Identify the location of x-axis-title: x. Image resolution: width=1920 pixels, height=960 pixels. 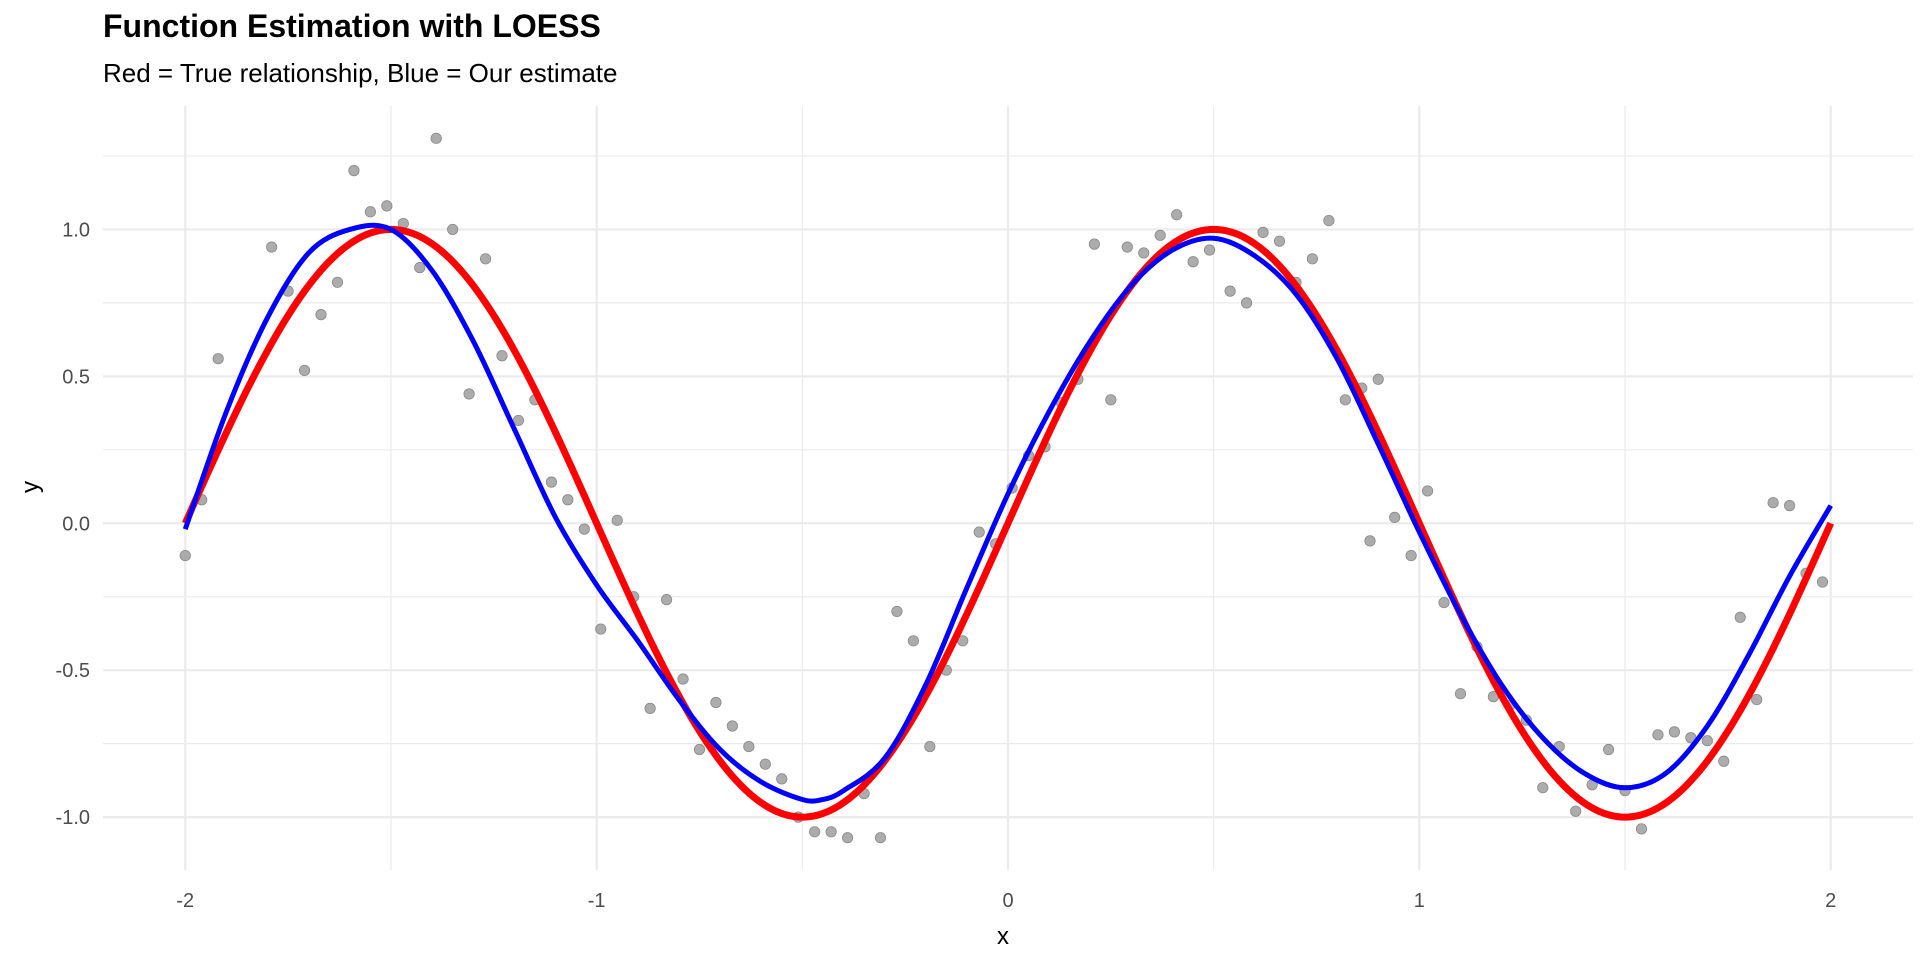
(1003, 936).